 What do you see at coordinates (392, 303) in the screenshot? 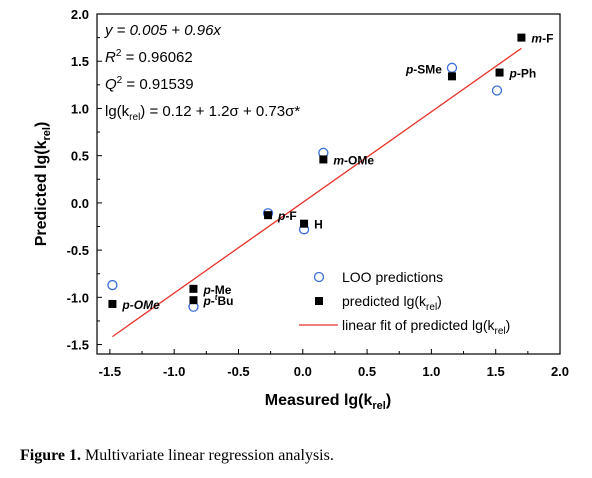
I see `legend-predicted-label: predicted lg(krel)` at bounding box center [392, 303].